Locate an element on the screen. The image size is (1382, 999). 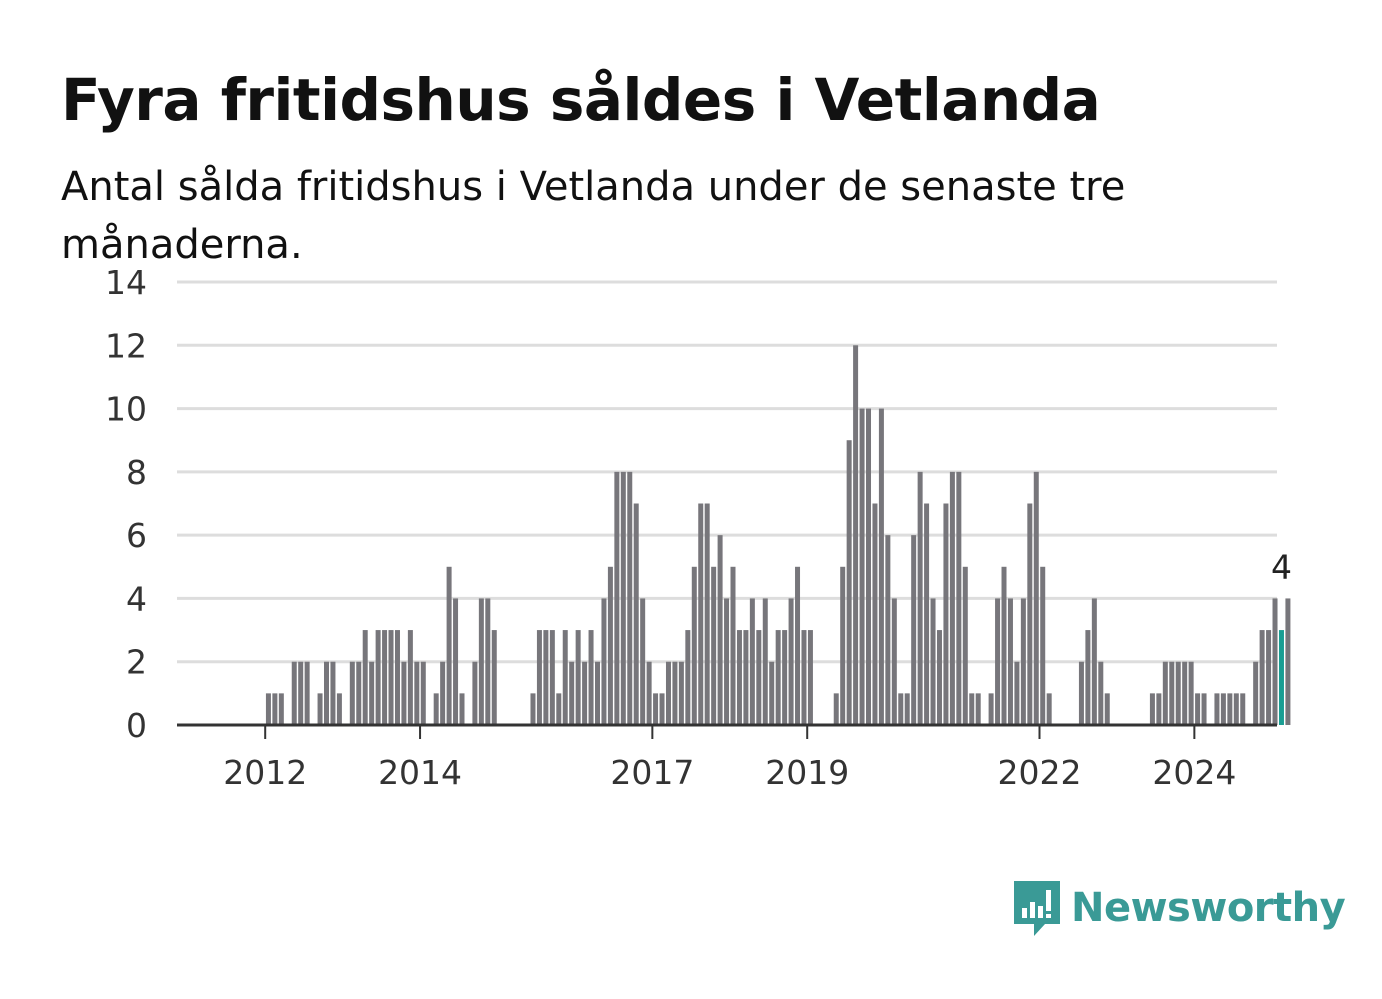
y-tick-label: 6 is located at coordinates (136, 535).